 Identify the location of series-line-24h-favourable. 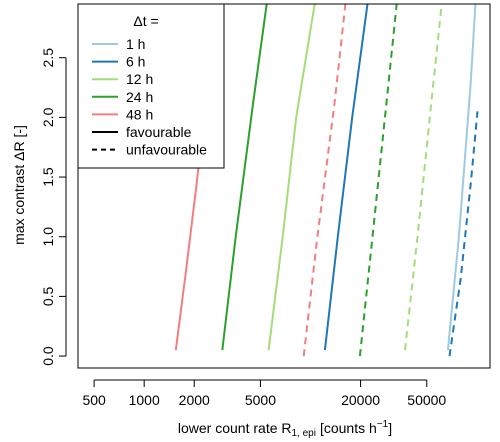
(244, 177).